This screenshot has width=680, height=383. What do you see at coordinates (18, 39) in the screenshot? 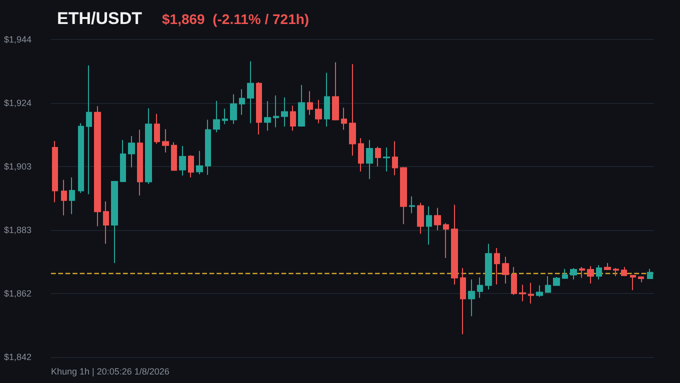
I see `y-tick-label: $1,944` at bounding box center [18, 39].